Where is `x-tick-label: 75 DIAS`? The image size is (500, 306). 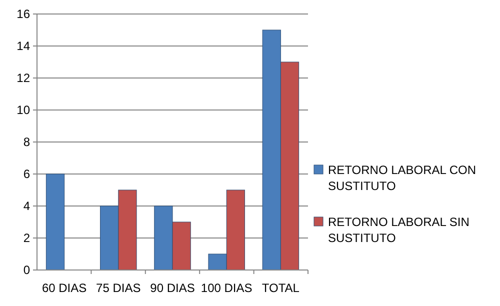
x-tick-label: 75 DIAS is located at coordinates (118, 288).